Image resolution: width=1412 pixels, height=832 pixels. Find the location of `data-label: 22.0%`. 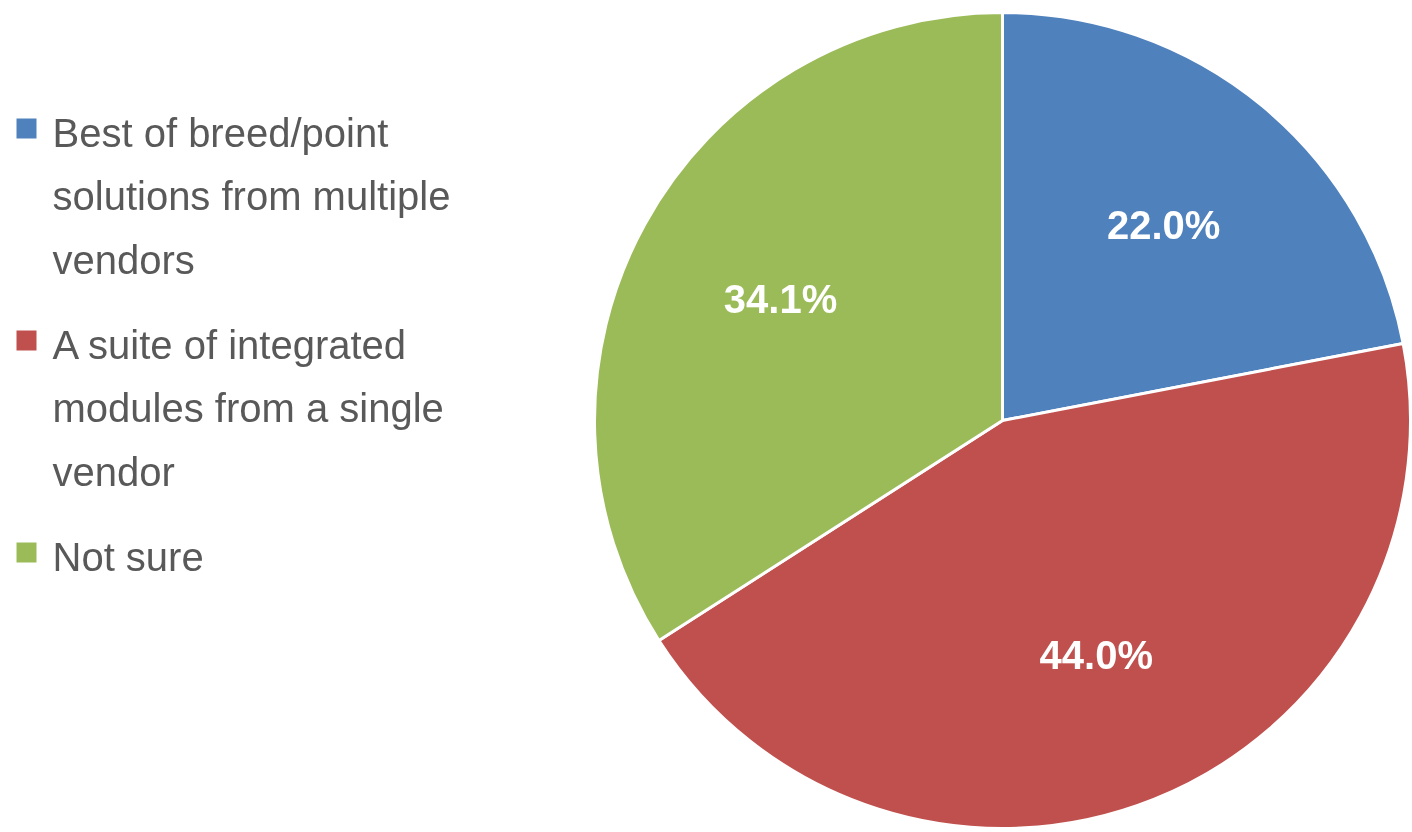

data-label: 22.0% is located at coordinates (1163, 225).